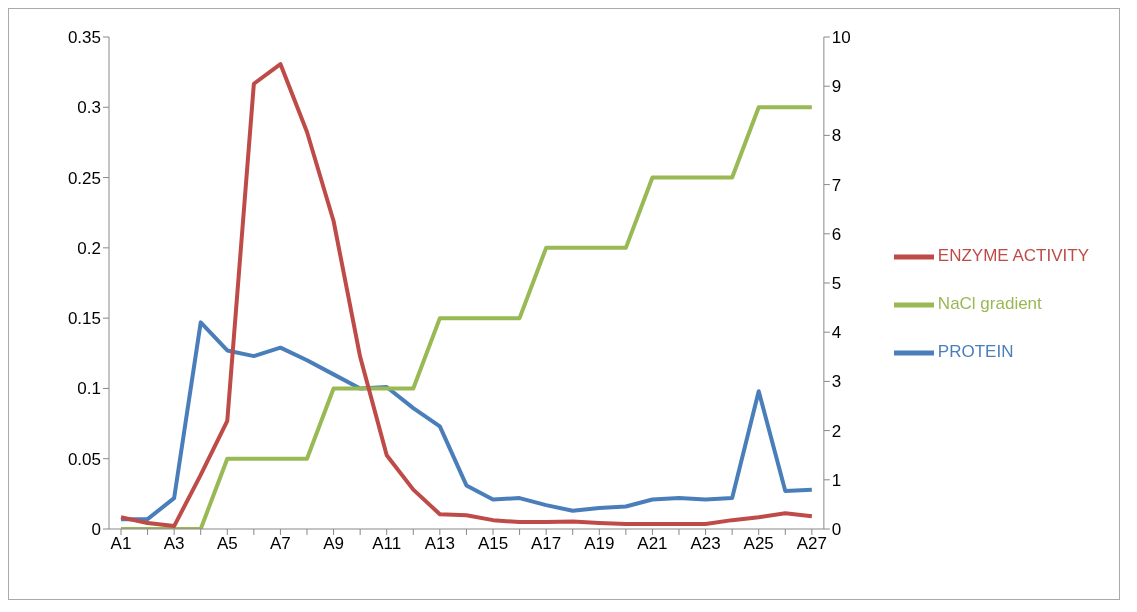 This screenshot has height=612, width=1137. I want to click on y-tick-label: 0.1, so click(89, 389).